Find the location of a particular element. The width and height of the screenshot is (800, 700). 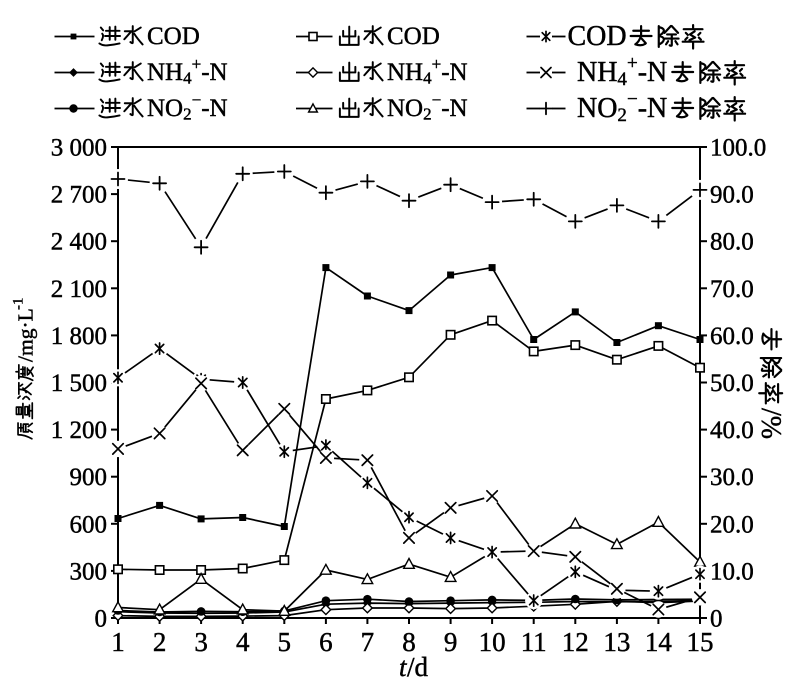

svg-text: 6 is located at coordinates (326, 642).